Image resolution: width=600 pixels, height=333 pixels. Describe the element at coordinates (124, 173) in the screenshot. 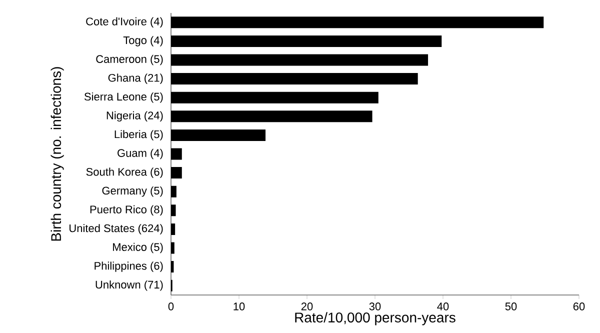

I see `y-tick-label: South Korea (6)` at that location.